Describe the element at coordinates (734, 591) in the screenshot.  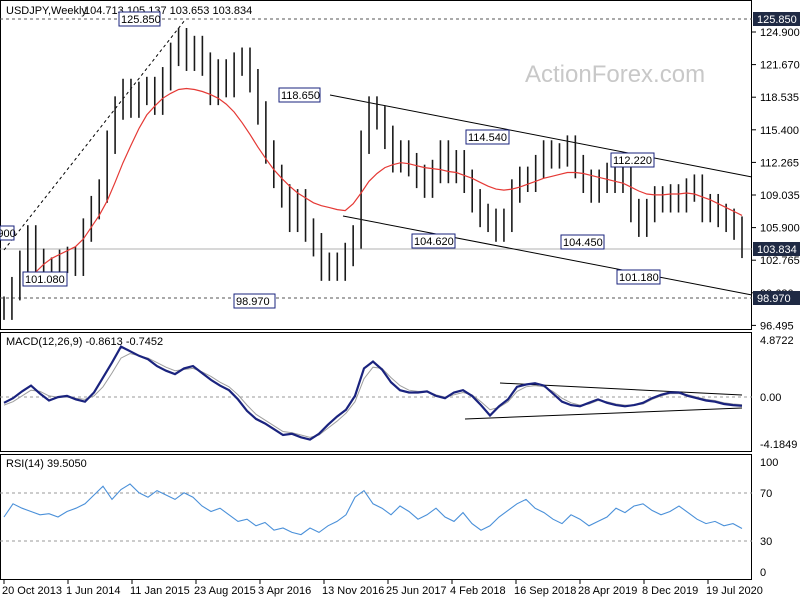
I see `x-tick-label: 19 Jul 2020` at that location.